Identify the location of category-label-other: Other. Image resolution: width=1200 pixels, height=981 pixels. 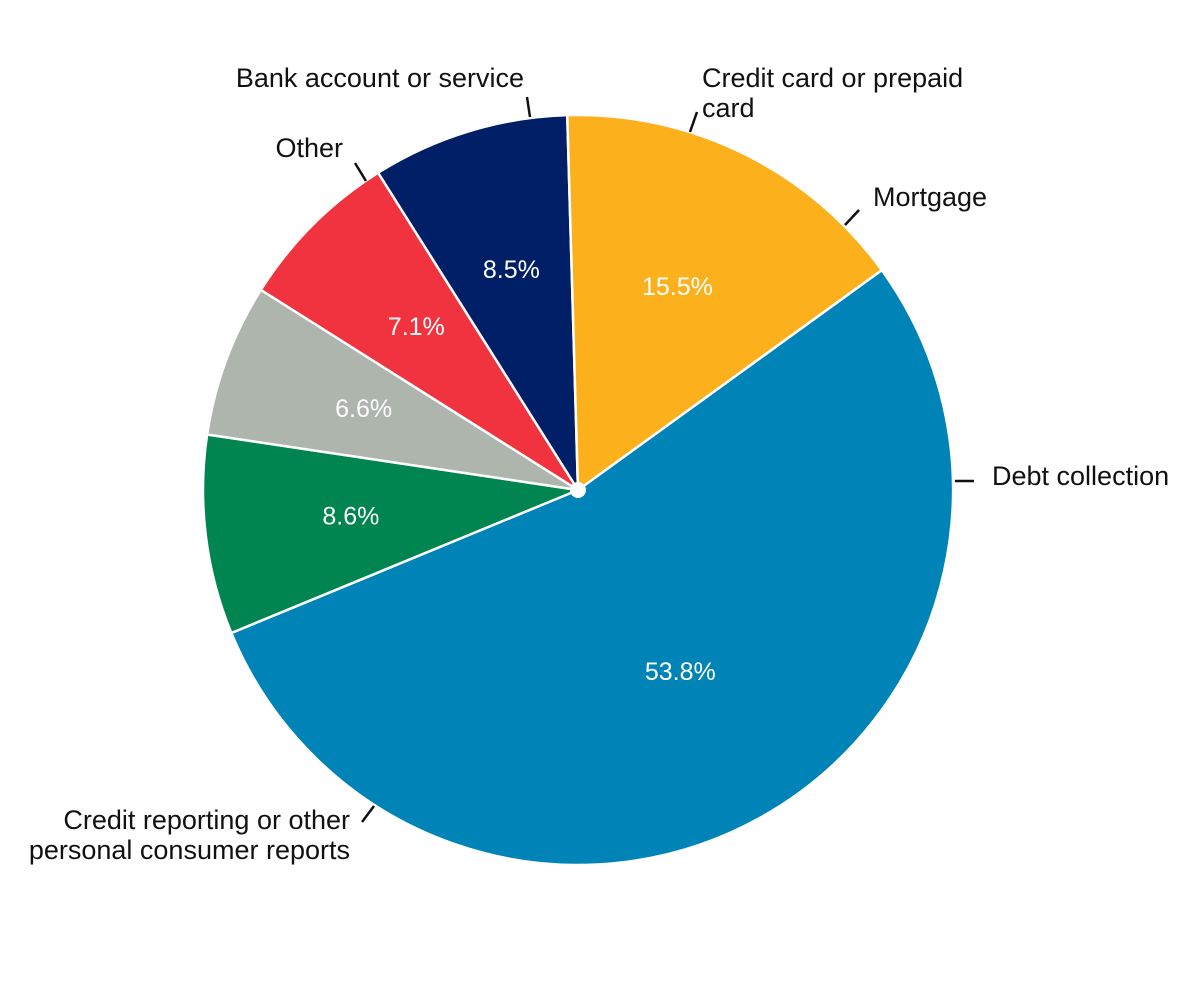
(309, 148).